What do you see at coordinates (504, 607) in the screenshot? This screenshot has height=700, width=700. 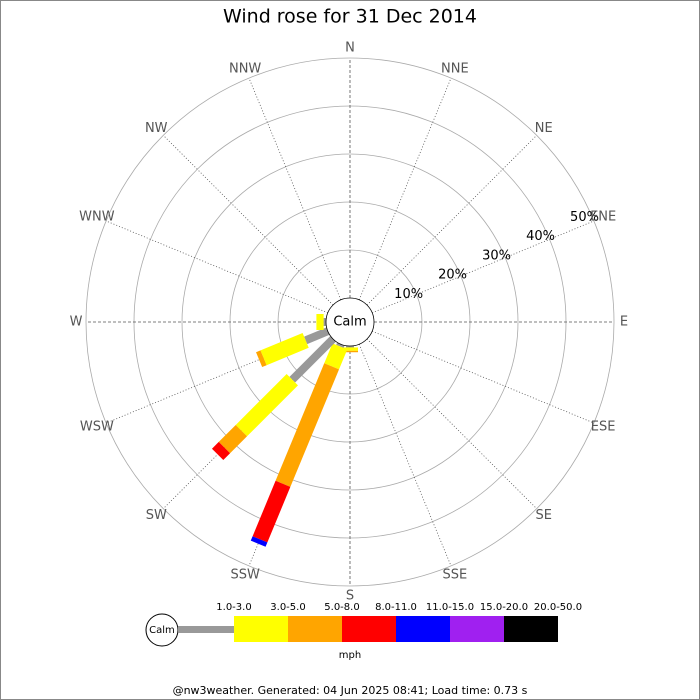 I see `legend-label: 15.0-20.0` at bounding box center [504, 607].